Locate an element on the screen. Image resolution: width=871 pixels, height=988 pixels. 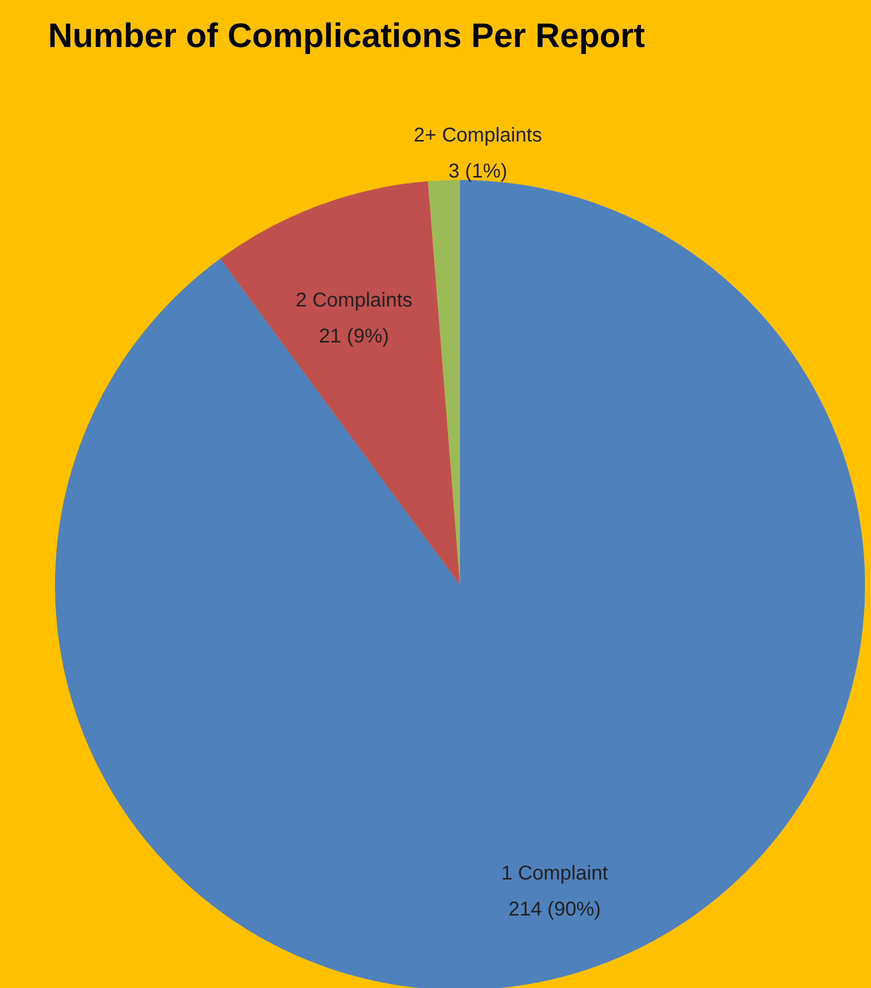
data-label: 214 (90%) is located at coordinates (554, 909).